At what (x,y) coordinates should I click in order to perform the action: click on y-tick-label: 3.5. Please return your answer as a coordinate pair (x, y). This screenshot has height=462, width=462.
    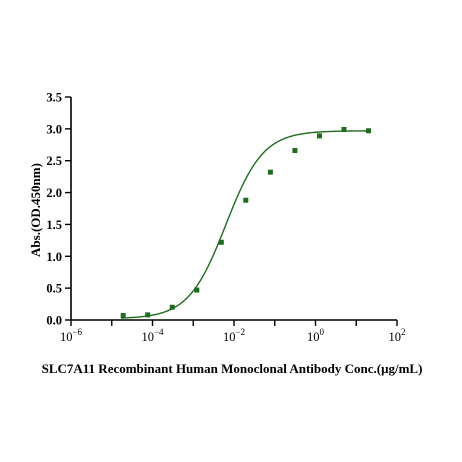
    Looking at the image, I should click on (54, 98).